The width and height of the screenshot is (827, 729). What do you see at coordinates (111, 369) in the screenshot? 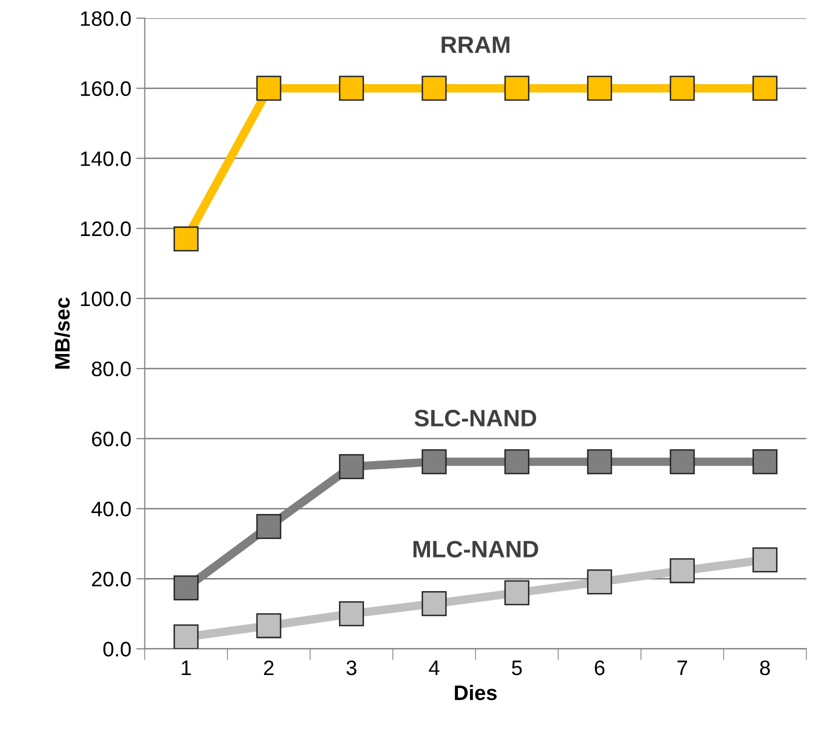
I see `y-tick-label: 80.0` at bounding box center [111, 369].